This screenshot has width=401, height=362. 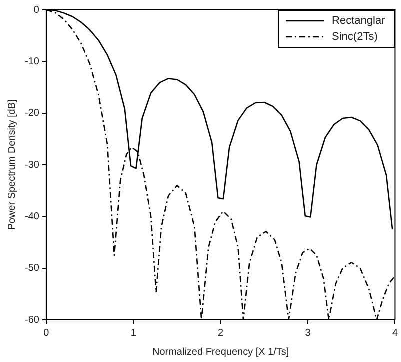 What do you see at coordinates (133, 333) in the screenshot?
I see `x-tick-label: 1` at bounding box center [133, 333].